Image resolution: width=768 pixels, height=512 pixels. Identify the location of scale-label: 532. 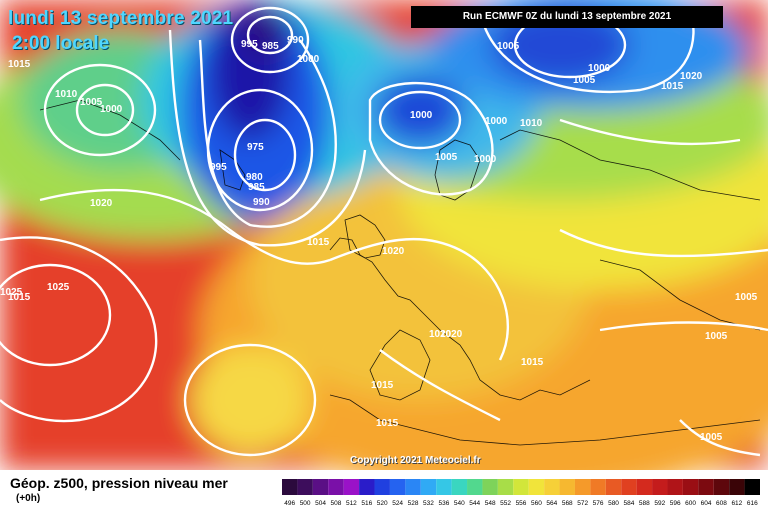
(428, 503).